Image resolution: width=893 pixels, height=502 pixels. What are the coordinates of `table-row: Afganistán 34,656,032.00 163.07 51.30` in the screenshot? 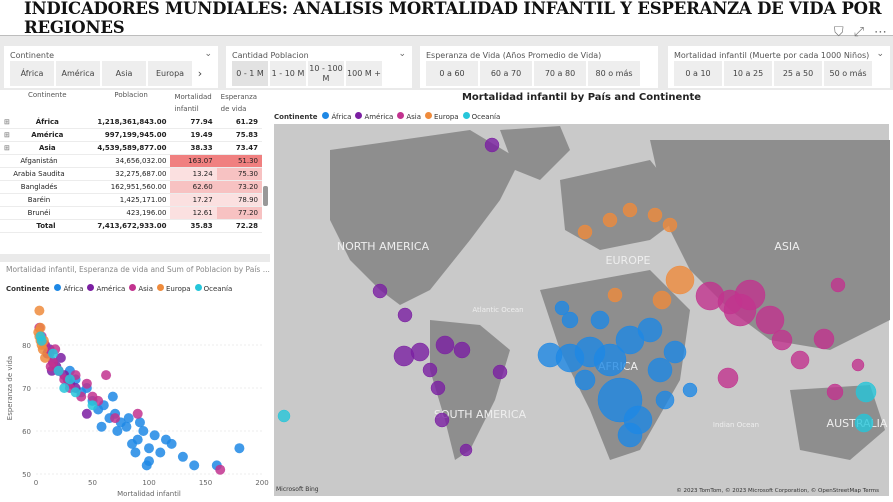 It's located at (131, 161).